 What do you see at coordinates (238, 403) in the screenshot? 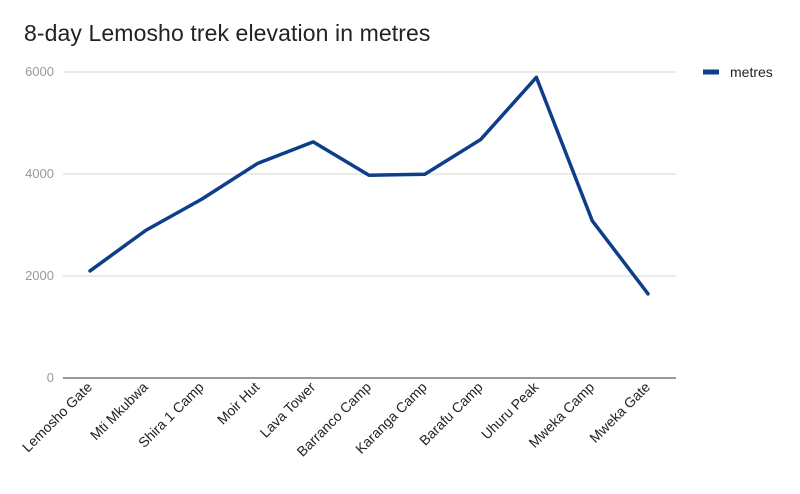
I see `x-tick-label: Moir Hut` at bounding box center [238, 403].